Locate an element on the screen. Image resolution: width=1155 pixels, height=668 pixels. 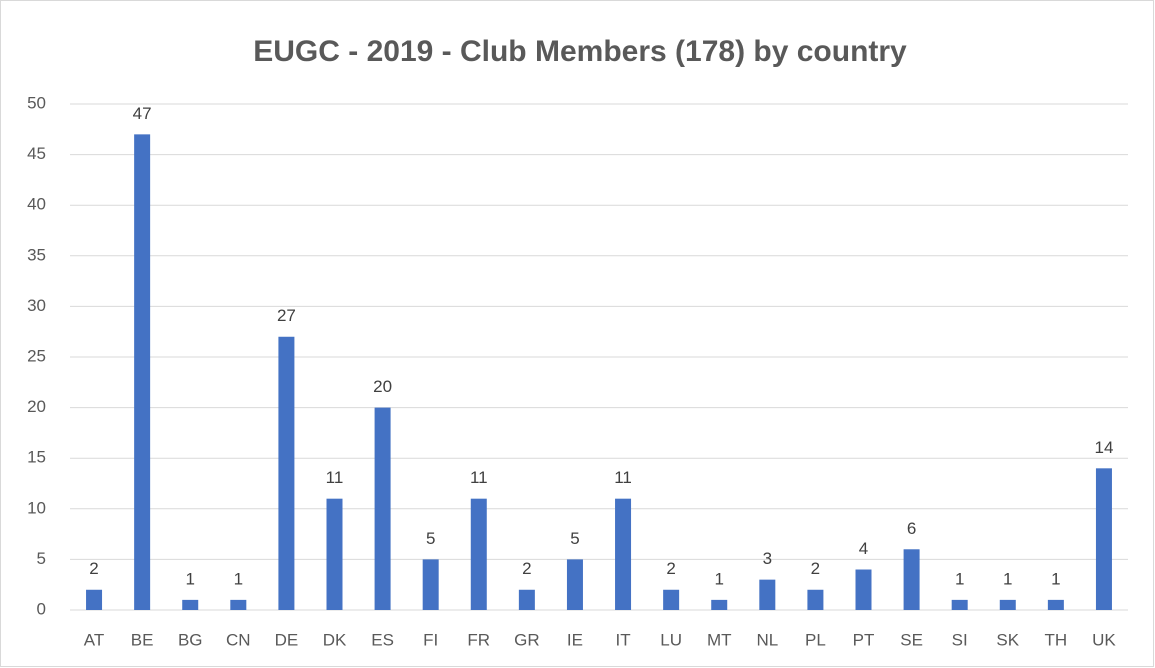
x-tick-label: PL is located at coordinates (815, 639).